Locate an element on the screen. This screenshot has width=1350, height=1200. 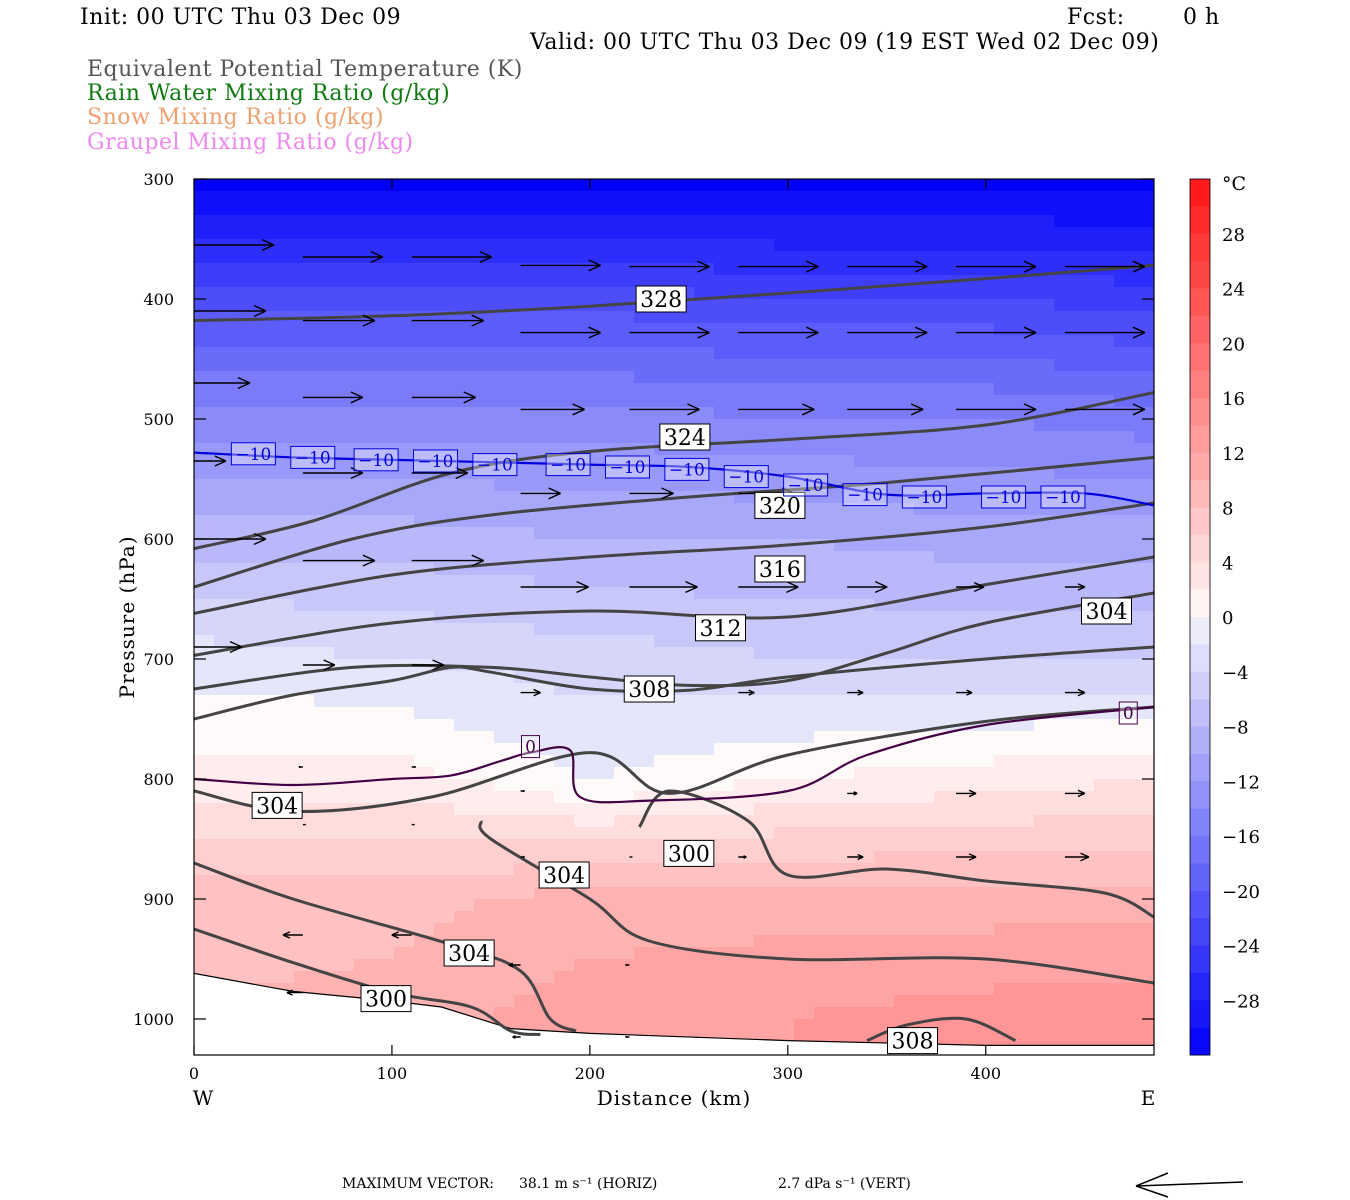
forecast-hour: 0 h is located at coordinates (1201, 17).